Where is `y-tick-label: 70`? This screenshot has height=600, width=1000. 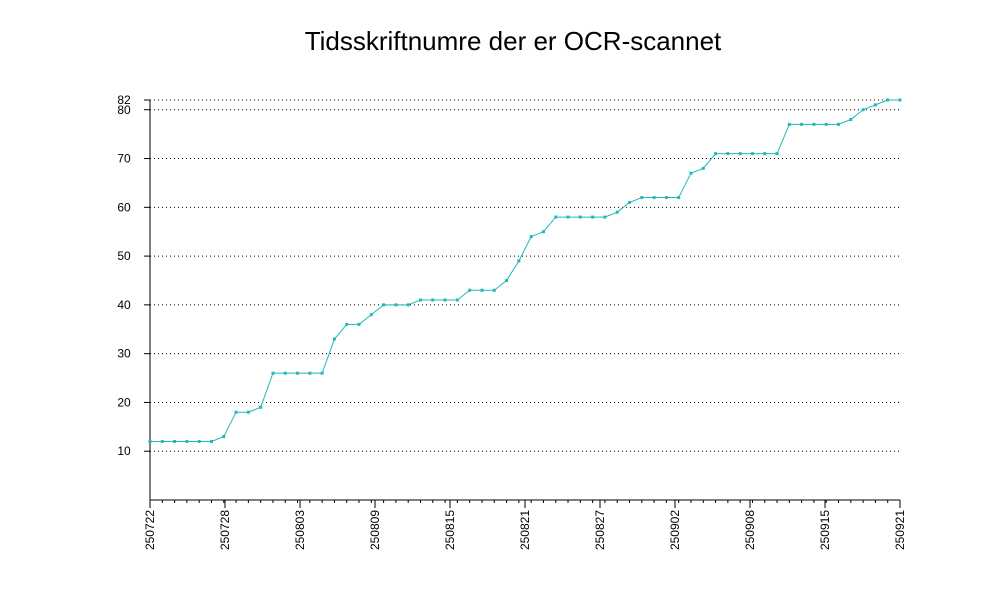
y-tick-label: 70 is located at coordinates (124, 159).